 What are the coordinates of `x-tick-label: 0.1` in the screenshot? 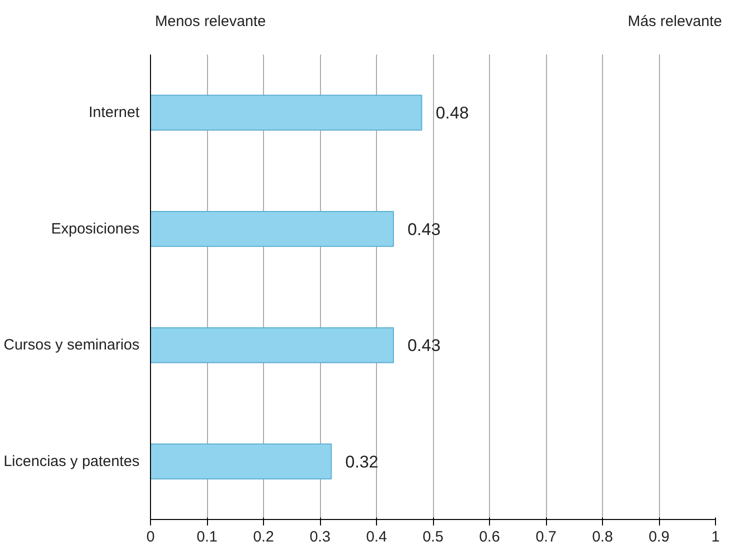 It's located at (207, 537).